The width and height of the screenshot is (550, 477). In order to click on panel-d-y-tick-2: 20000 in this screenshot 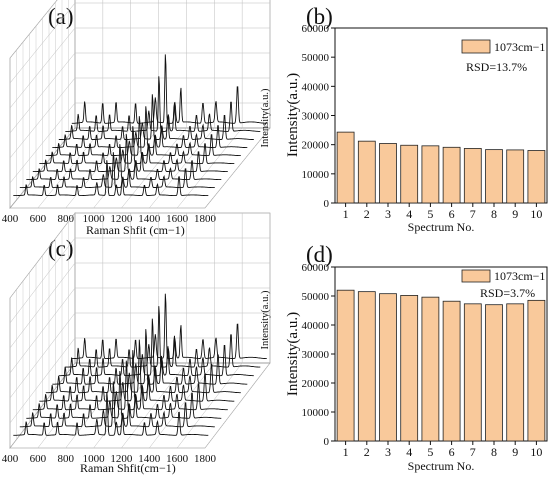, I will do `click(316, 384)`.